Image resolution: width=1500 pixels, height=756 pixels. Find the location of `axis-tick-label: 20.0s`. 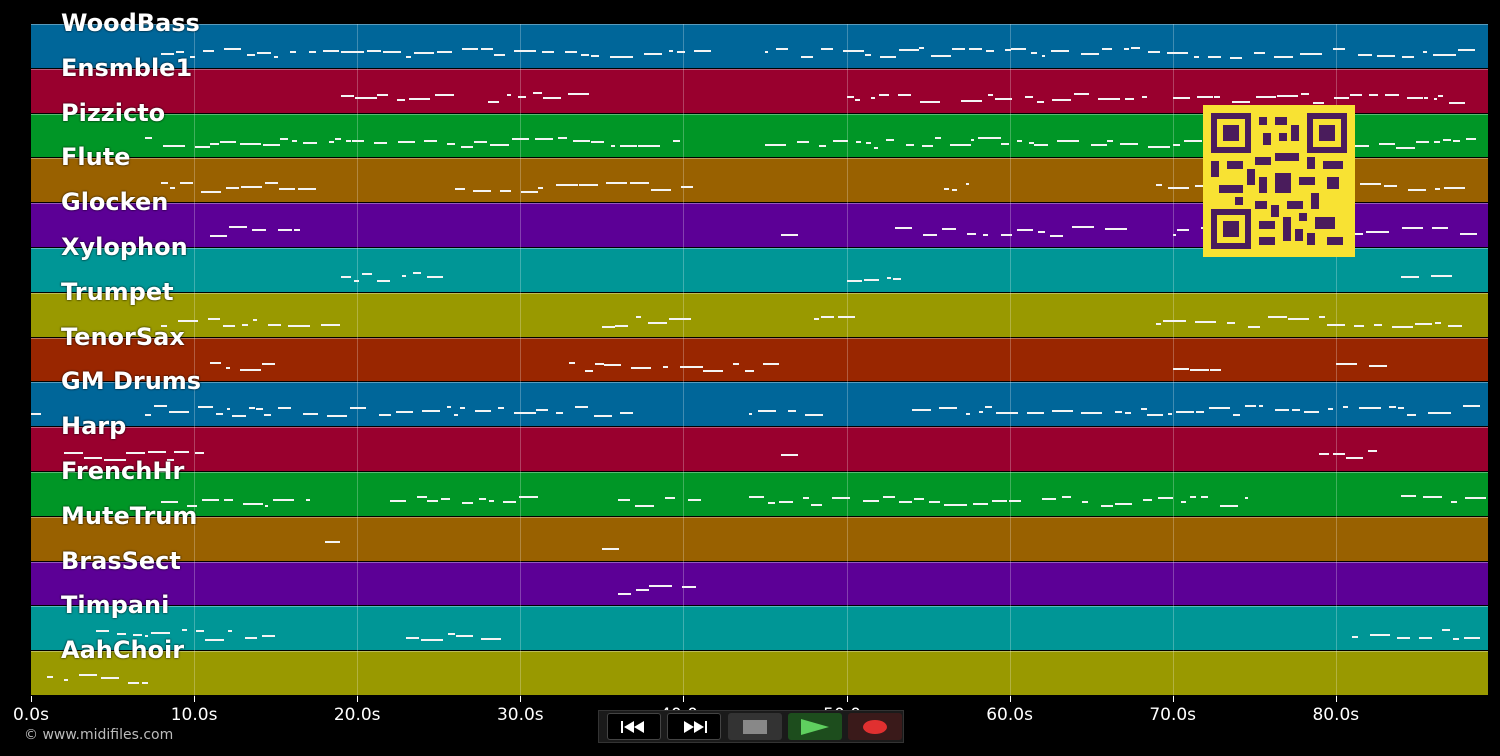

axis-tick-label: 20.0s is located at coordinates (357, 715).